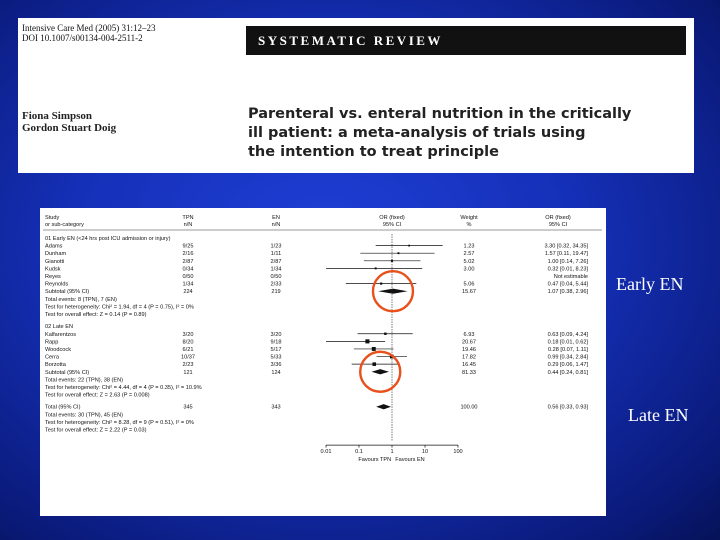 The height and width of the screenshot is (540, 720). I want to click on subgroup-heading: 02 Late EN, so click(59, 327).